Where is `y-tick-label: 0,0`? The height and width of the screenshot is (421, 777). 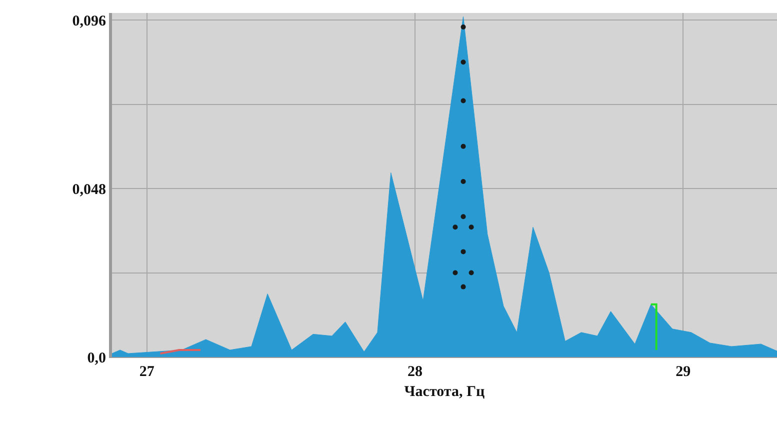
y-tick-label: 0,0 is located at coordinates (96, 358).